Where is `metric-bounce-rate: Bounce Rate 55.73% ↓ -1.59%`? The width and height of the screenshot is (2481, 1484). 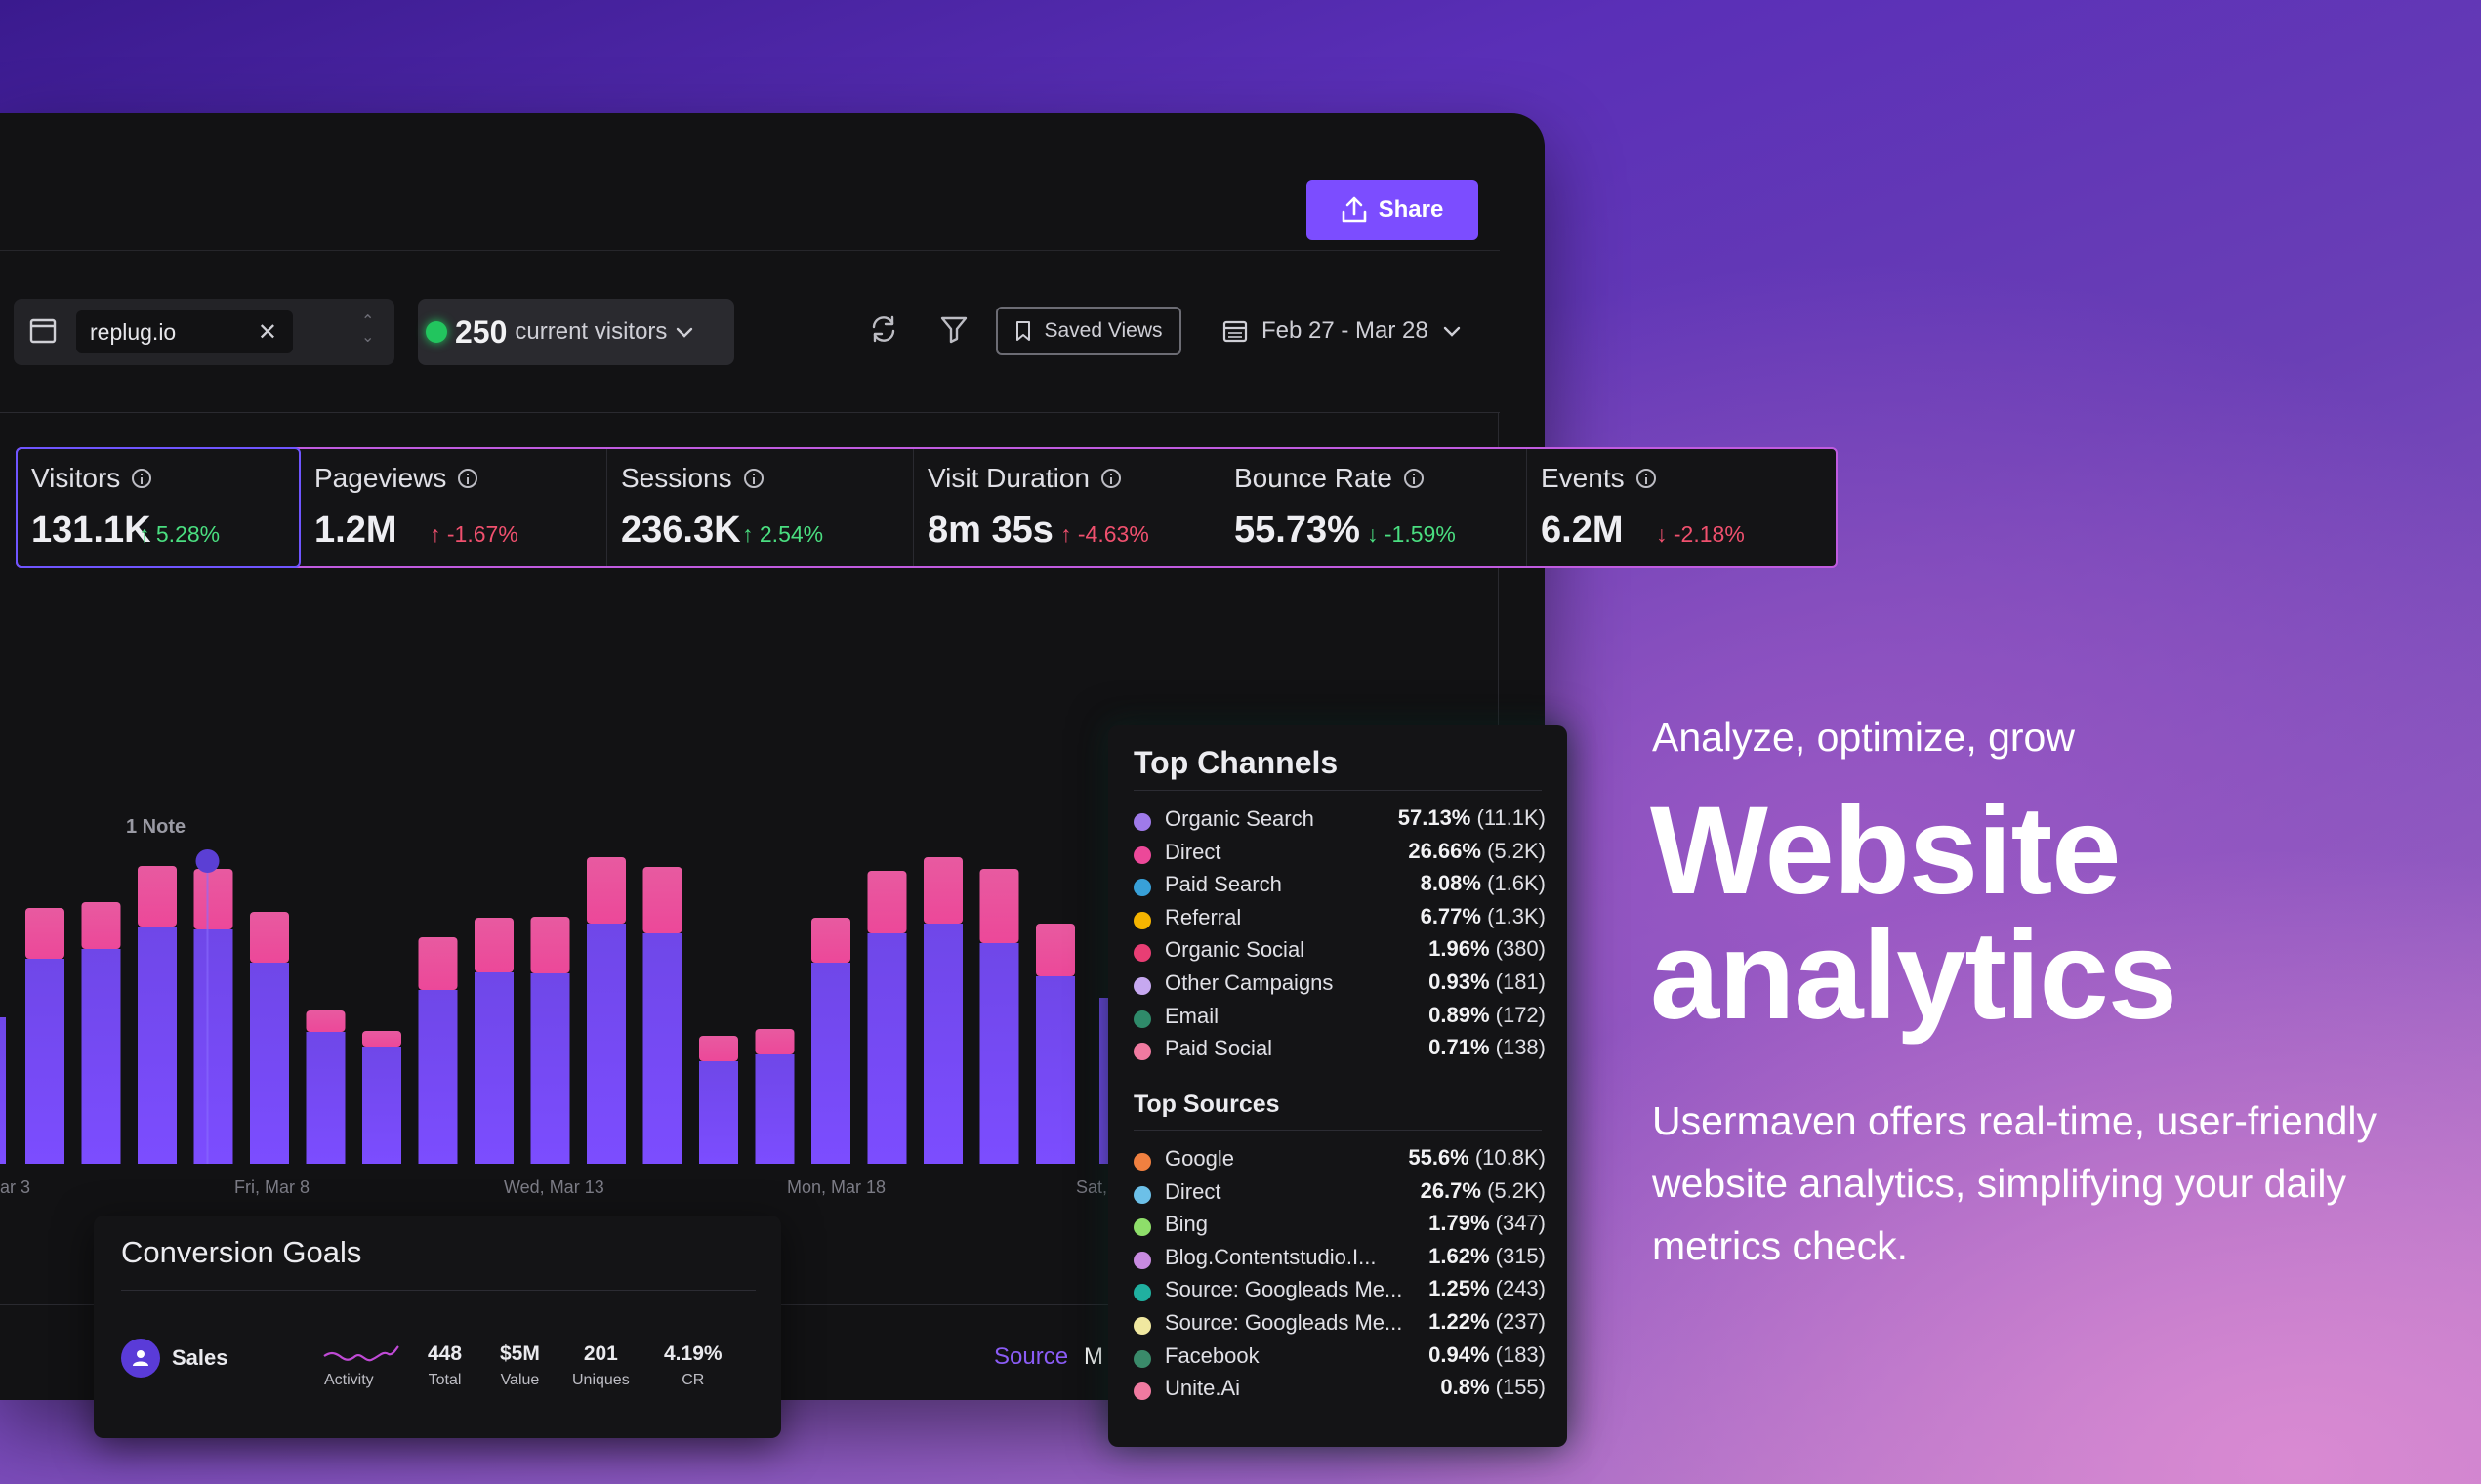 metric-bounce-rate: Bounce Rate 55.73% ↓ -1.59% is located at coordinates (1373, 508).